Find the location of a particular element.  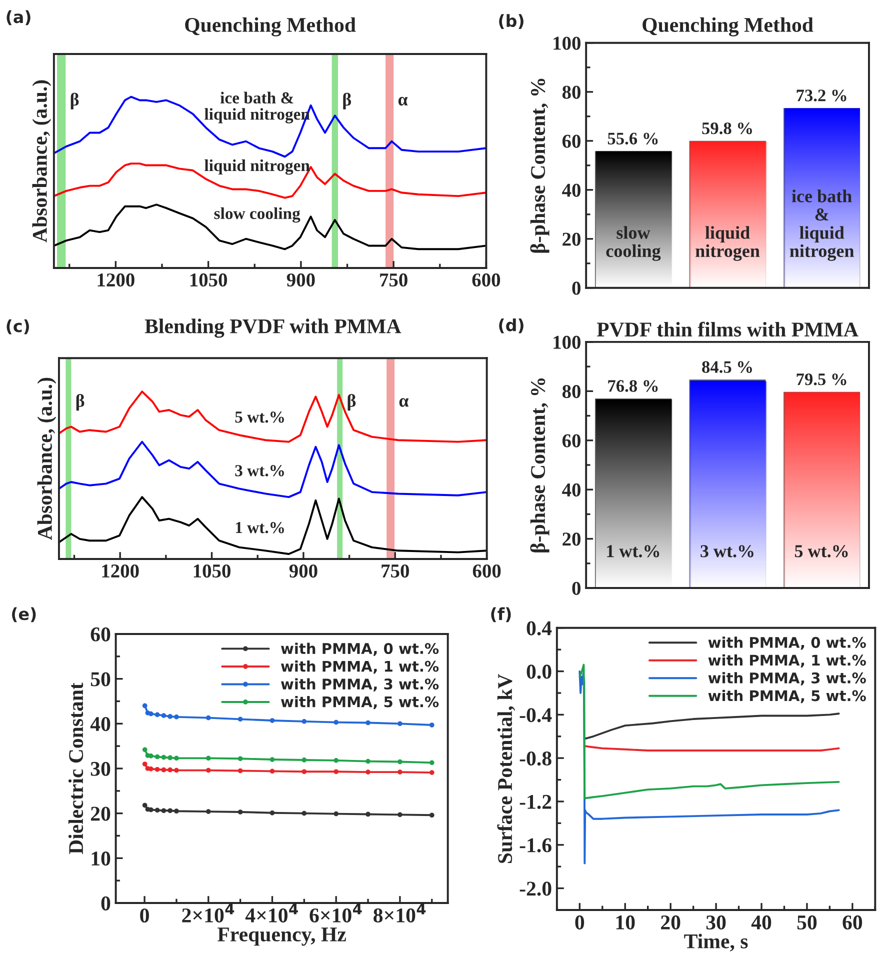

data-label: 76.8 % is located at coordinates (633, 386).